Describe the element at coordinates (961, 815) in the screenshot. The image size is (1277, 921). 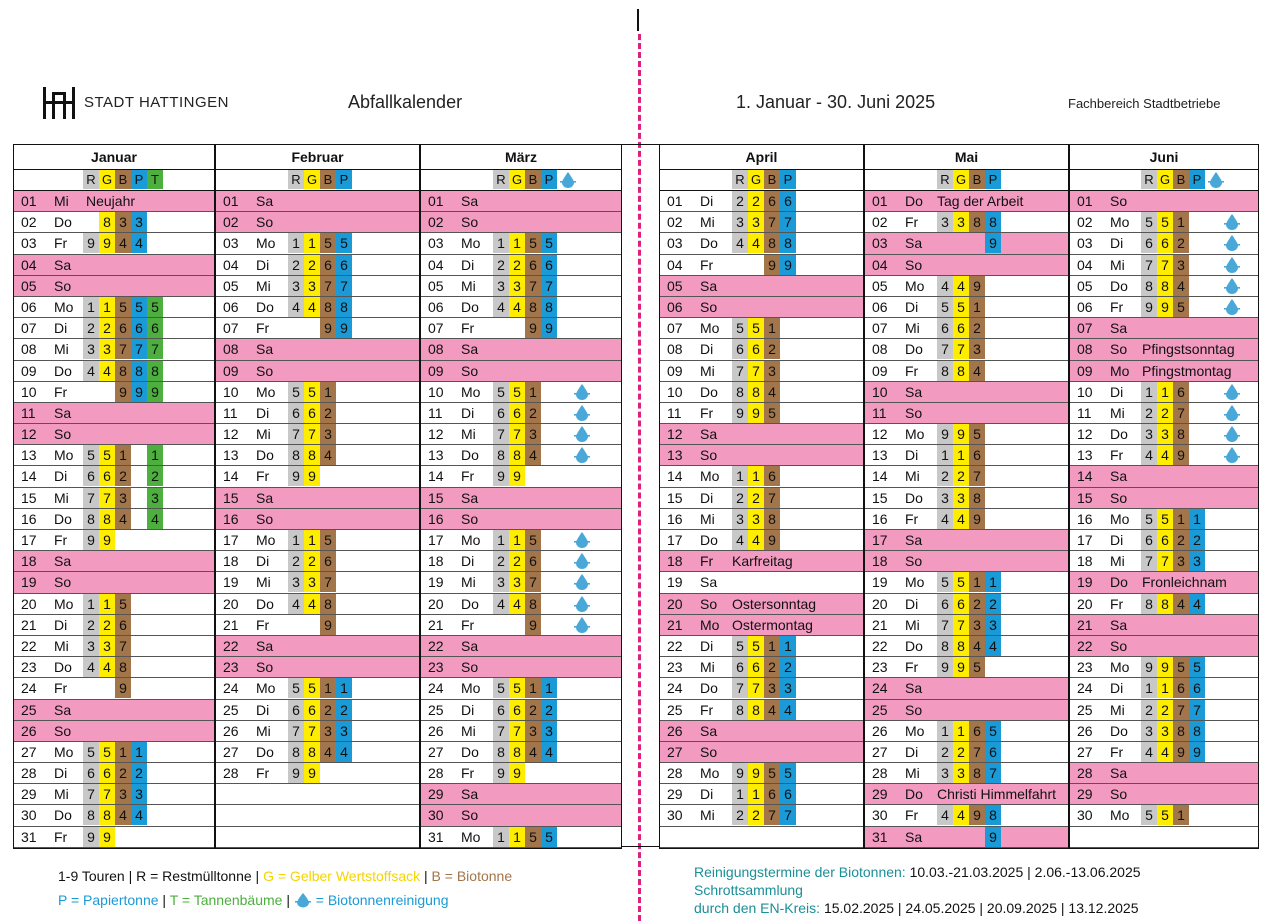
I see `tour-G: 4` at that location.